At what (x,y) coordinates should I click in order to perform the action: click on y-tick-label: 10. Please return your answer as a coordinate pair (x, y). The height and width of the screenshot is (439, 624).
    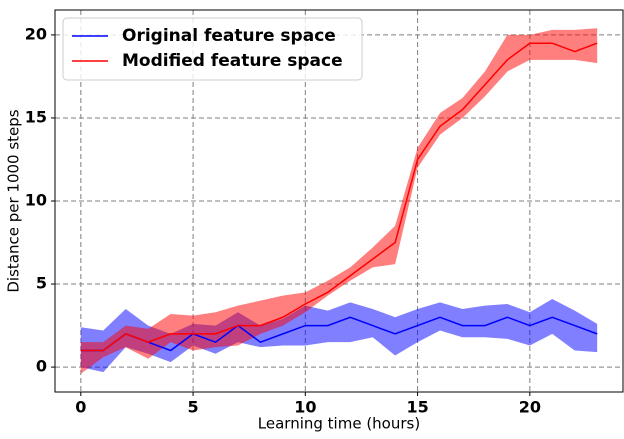
    Looking at the image, I should click on (36, 200).